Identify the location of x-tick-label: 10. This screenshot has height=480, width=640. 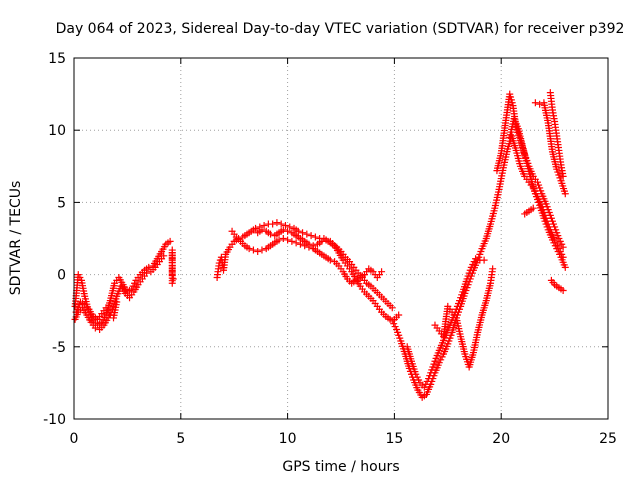
(288, 439).